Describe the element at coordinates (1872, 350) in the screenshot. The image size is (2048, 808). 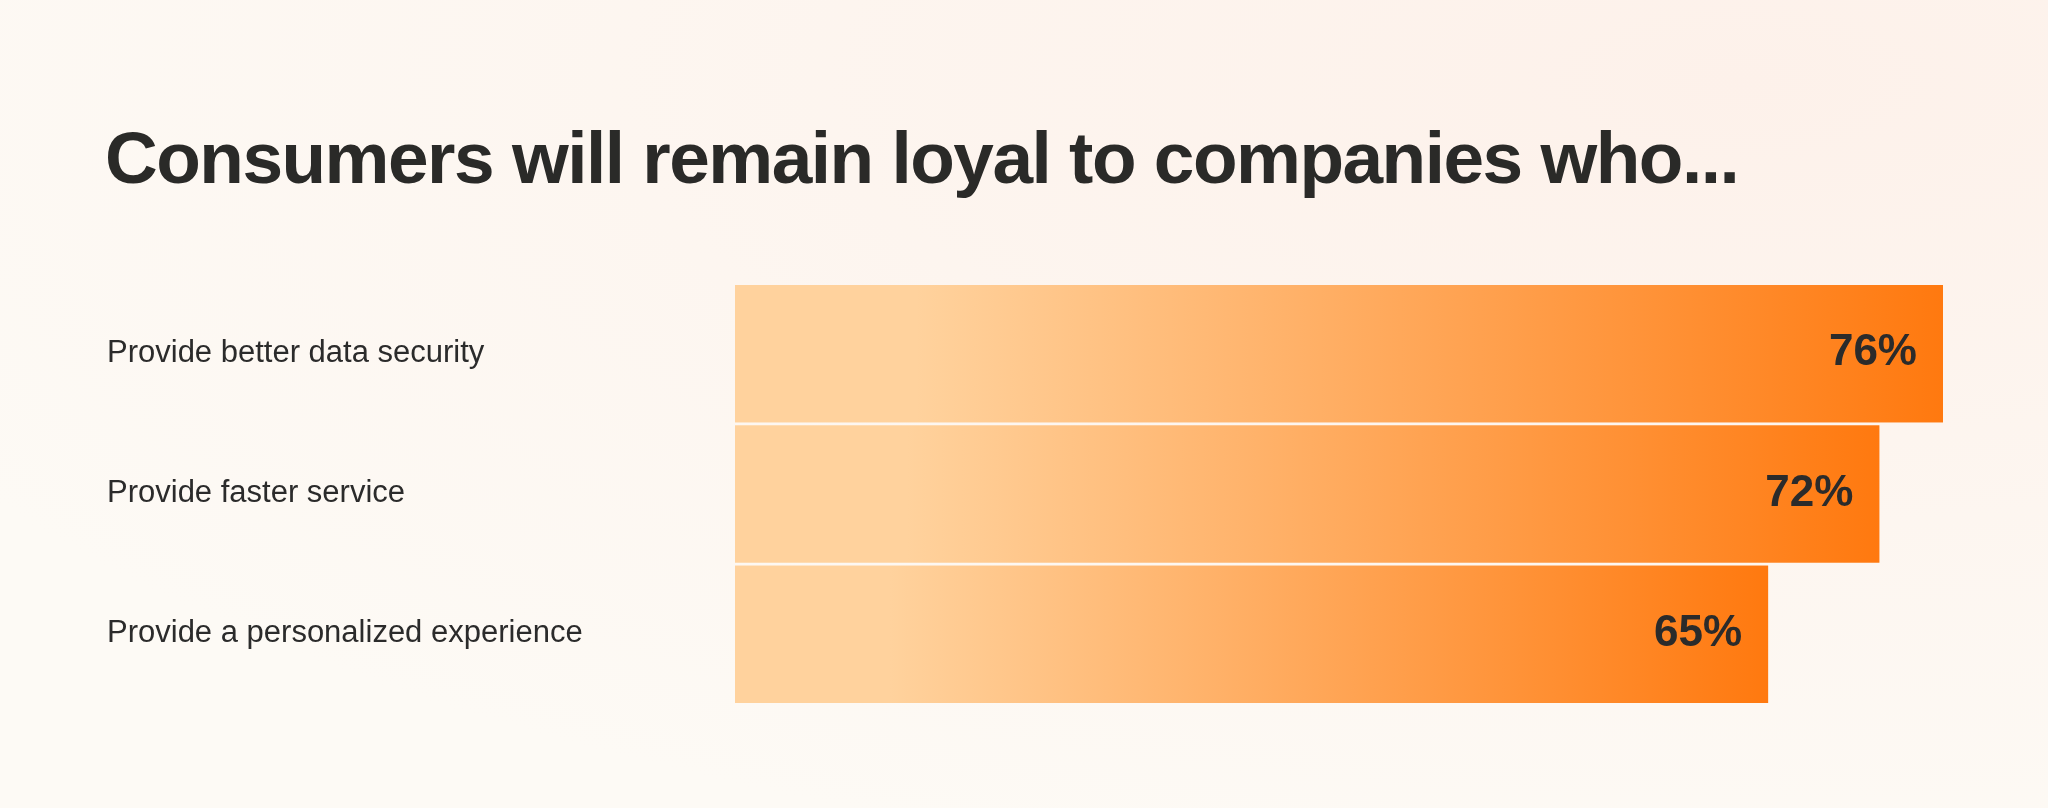
I see `data-label: 76%` at that location.